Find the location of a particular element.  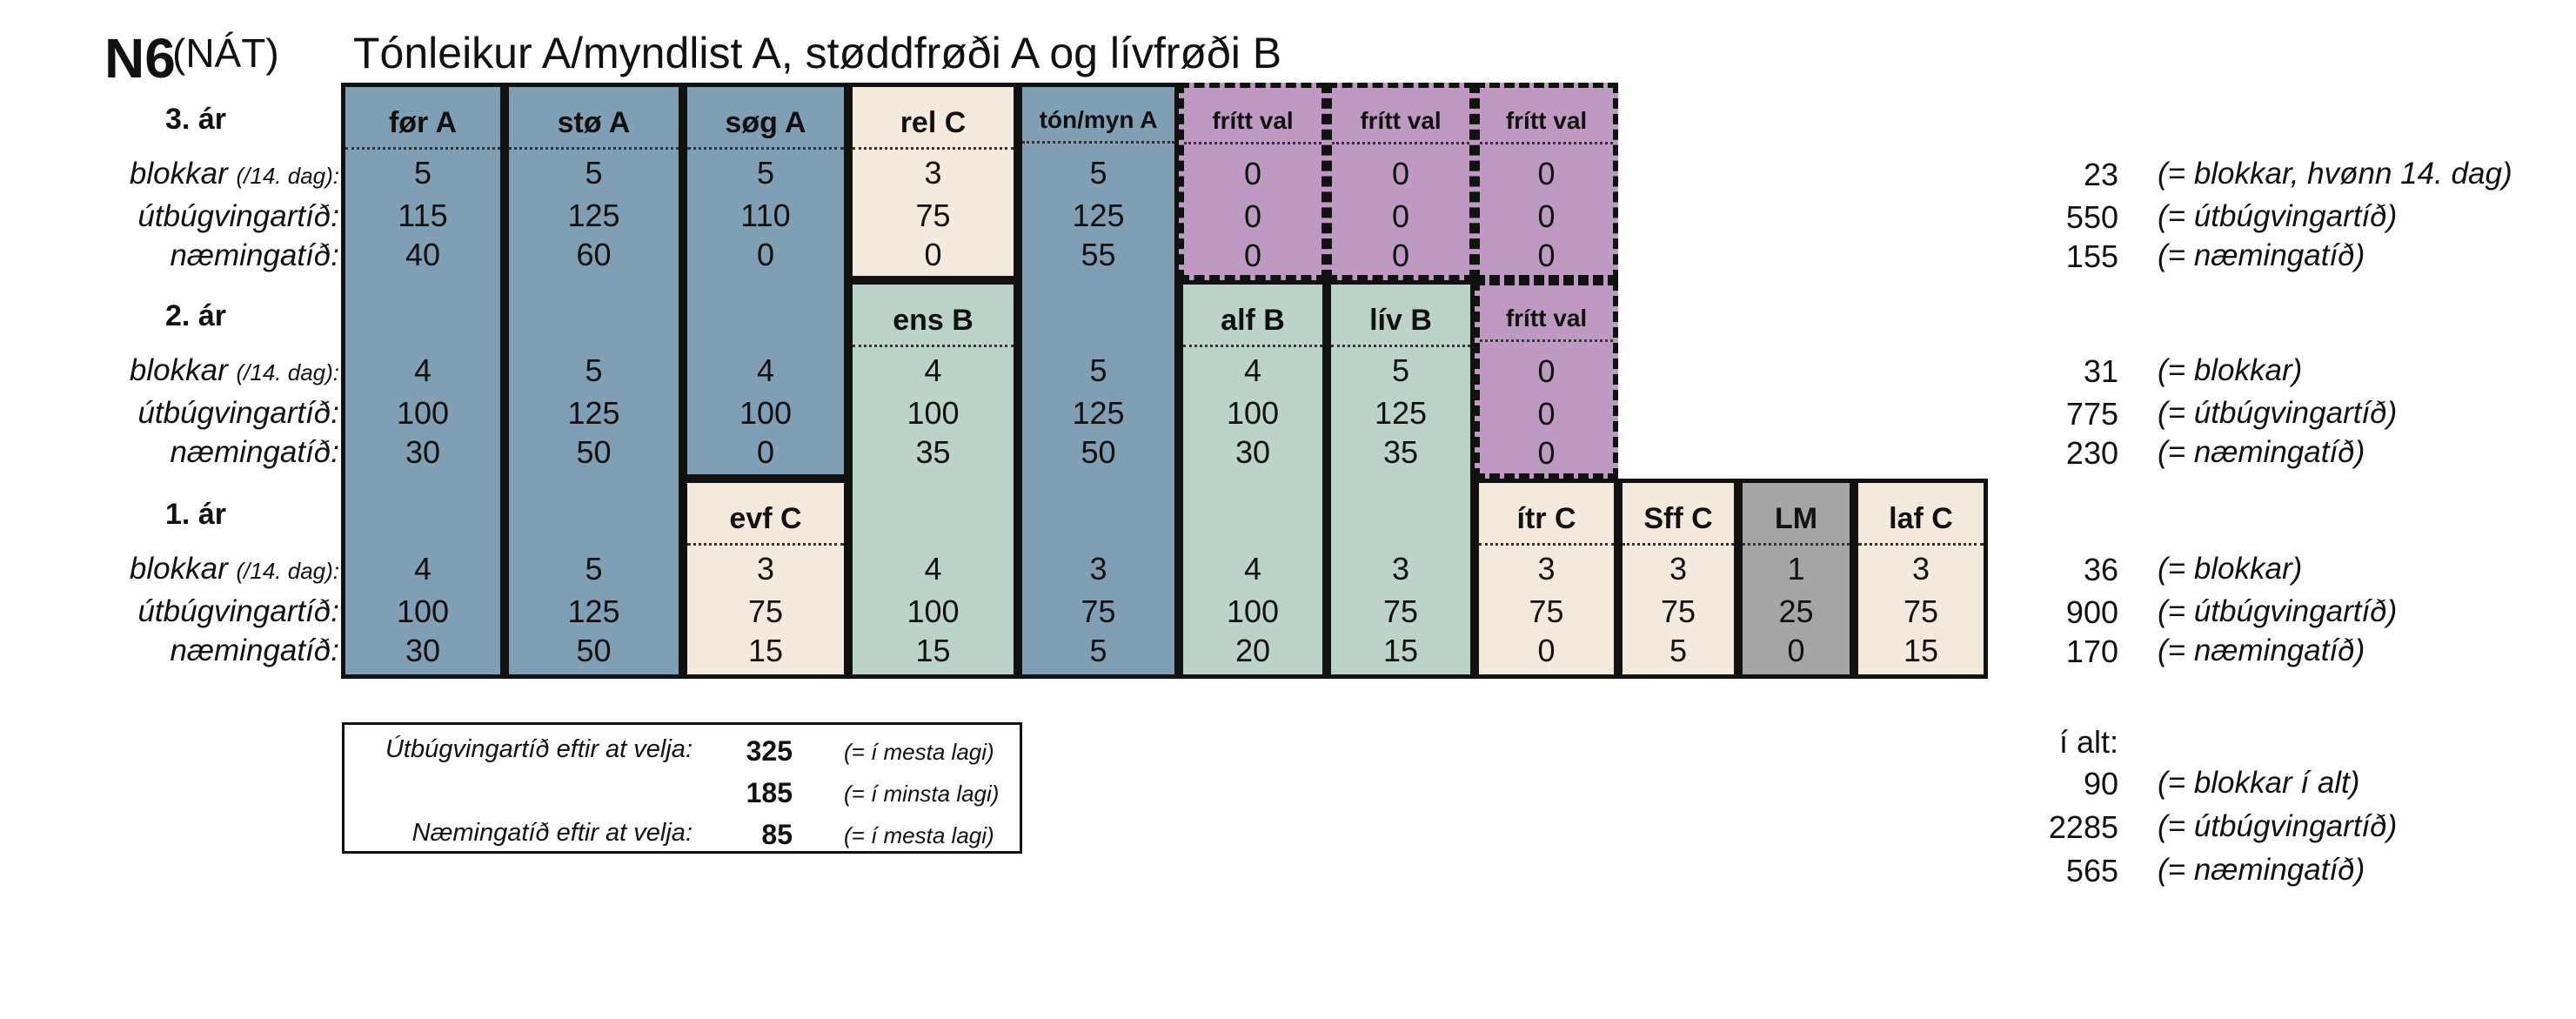

course-code: evf C is located at coordinates (765, 524).